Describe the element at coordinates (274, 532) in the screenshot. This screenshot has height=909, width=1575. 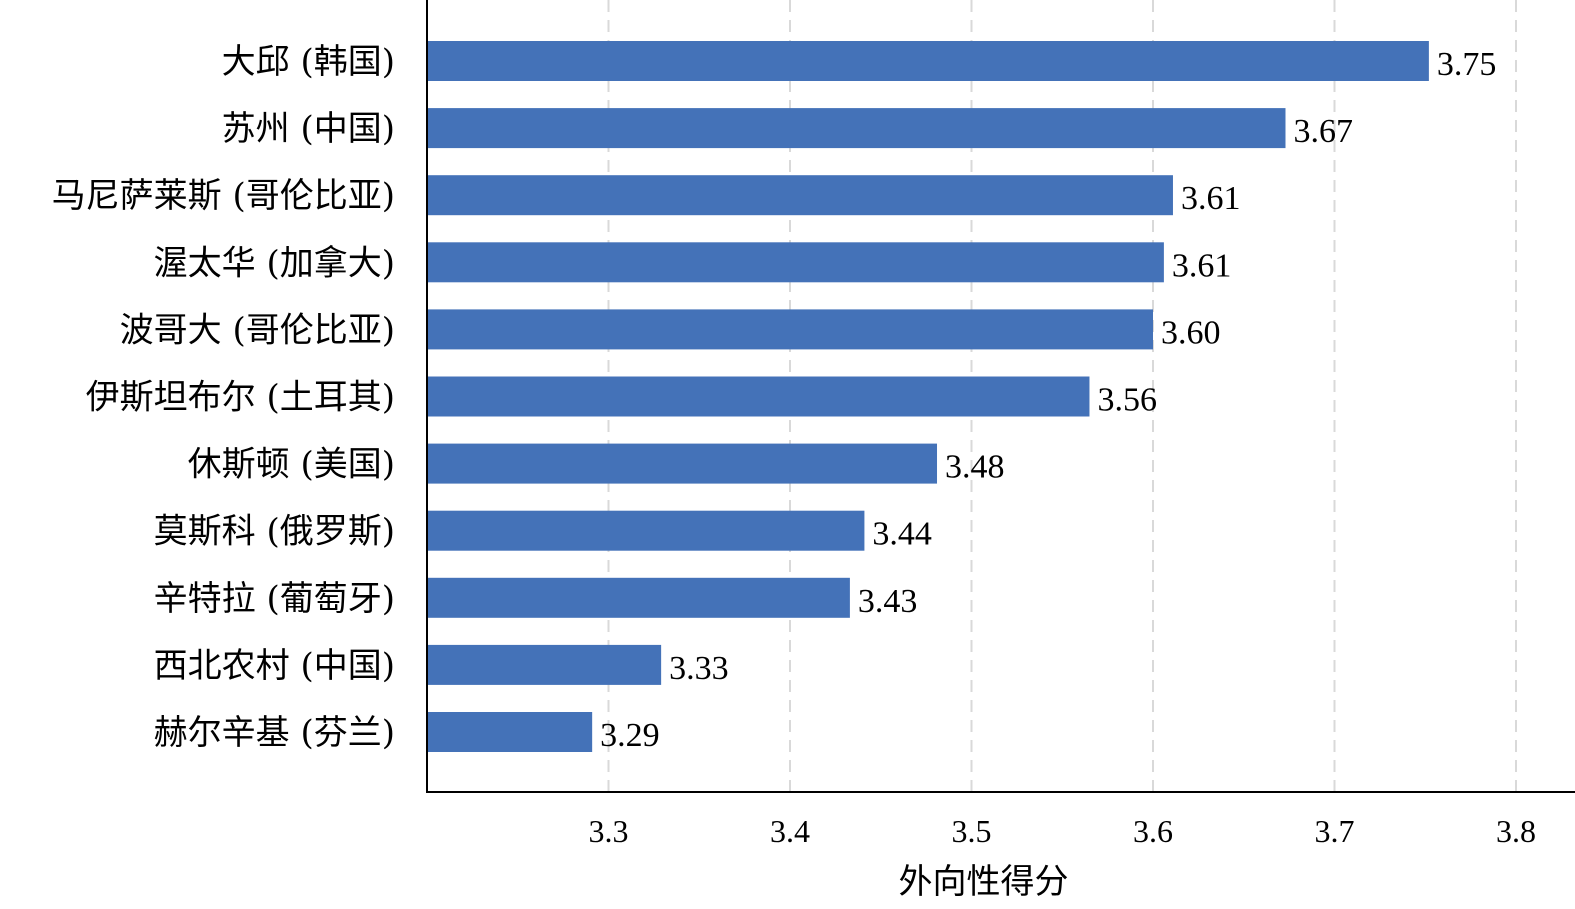
I see `category-label-7: 莫斯科 (俄罗斯)` at that location.